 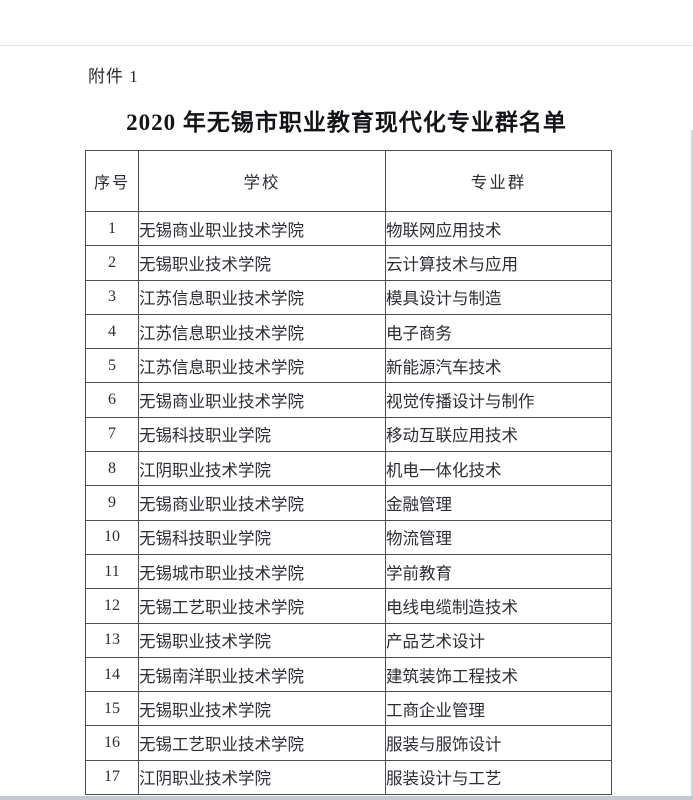 I want to click on row-number-cell: 6, so click(x=112, y=400).